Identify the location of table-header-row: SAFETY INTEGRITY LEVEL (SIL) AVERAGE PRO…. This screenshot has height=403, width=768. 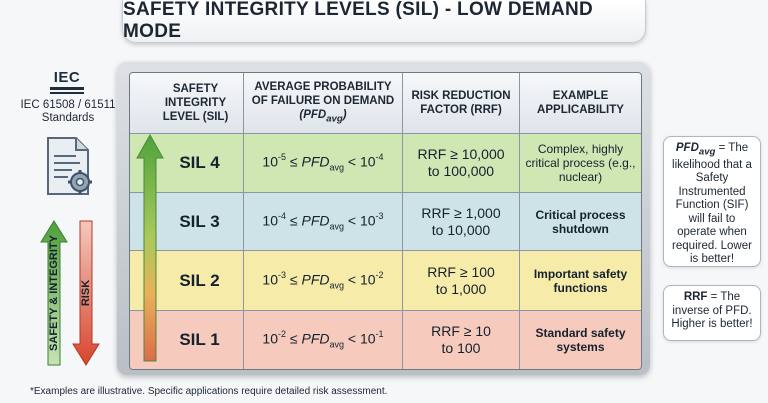
(385, 103).